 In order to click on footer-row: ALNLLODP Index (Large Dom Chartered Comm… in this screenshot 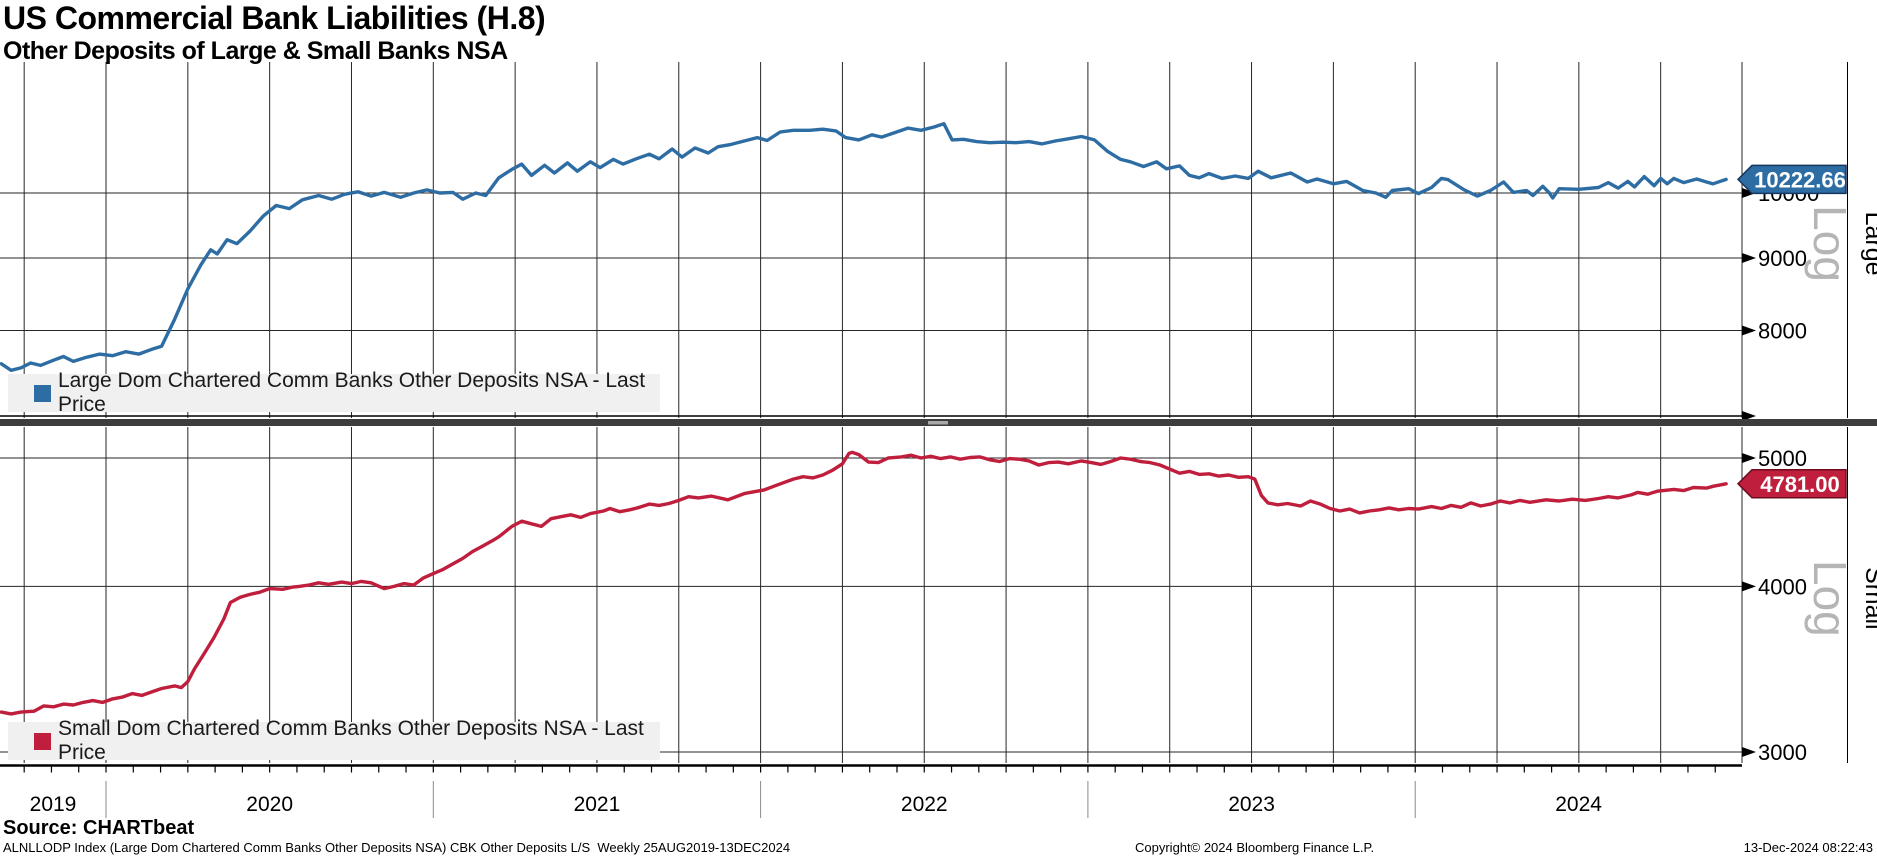, I will do `click(938, 848)`.